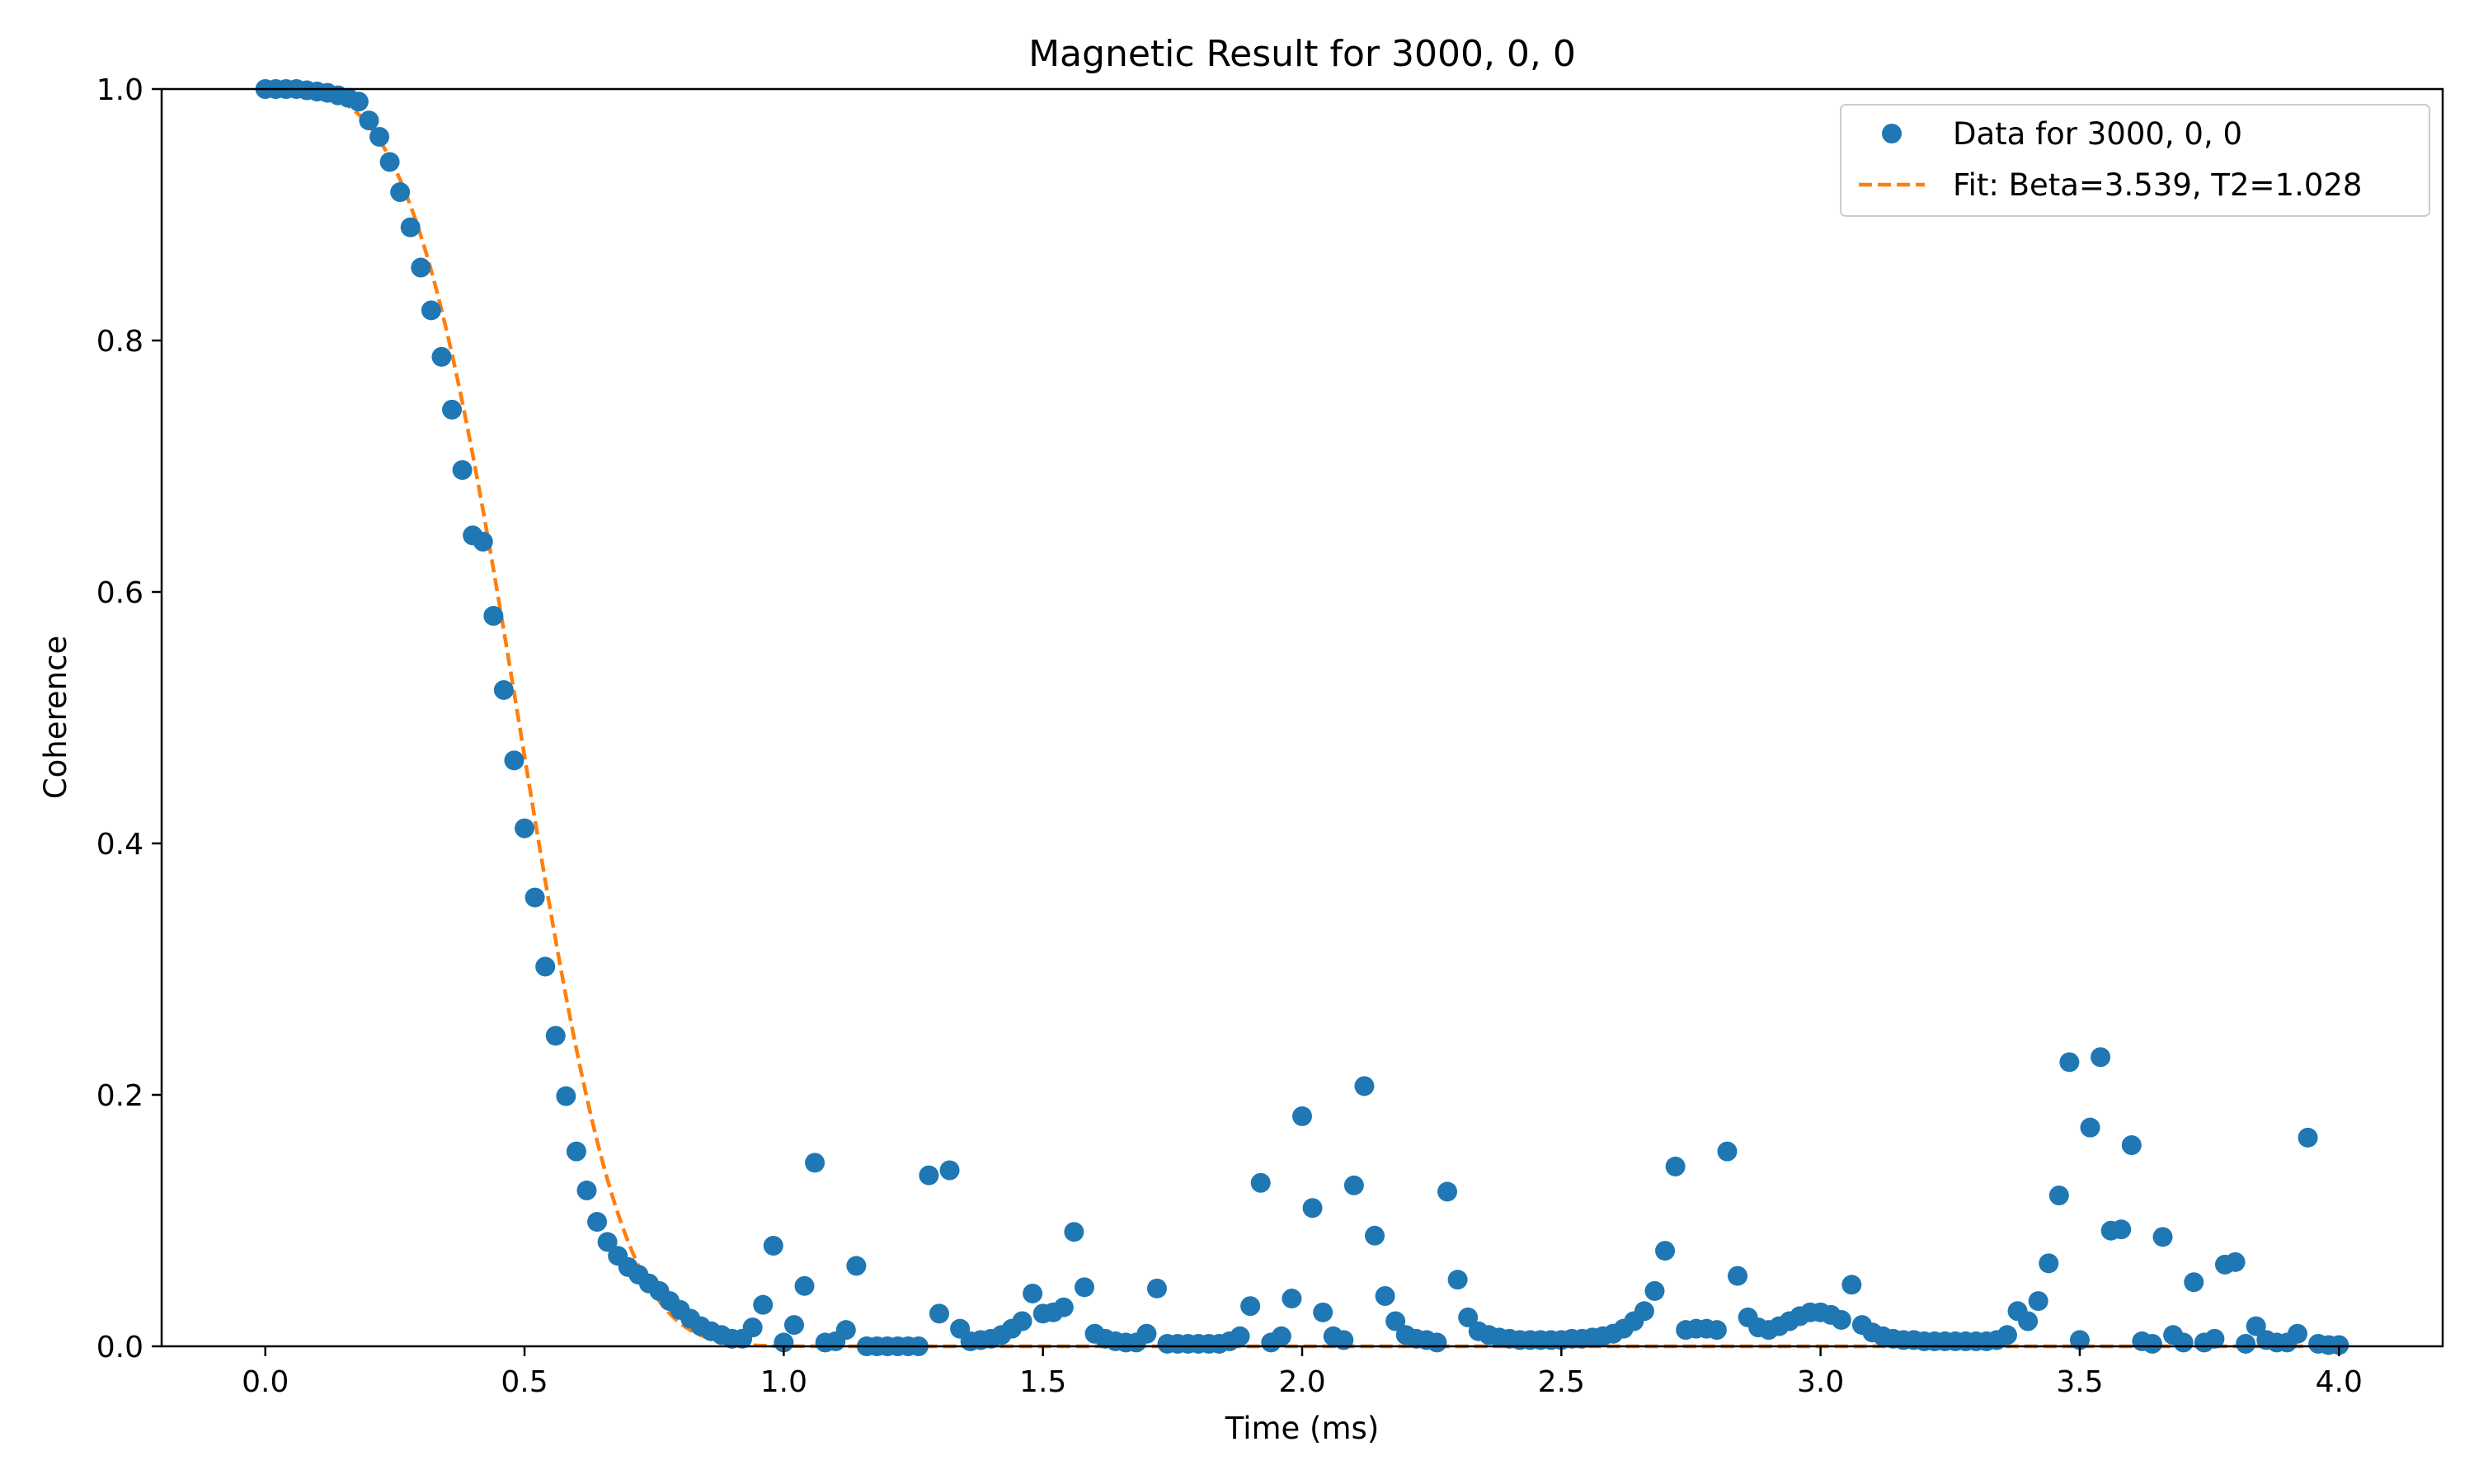 The height and width of the screenshot is (1484, 2474). I want to click on x-tick-label: 3.0, so click(1820, 1382).